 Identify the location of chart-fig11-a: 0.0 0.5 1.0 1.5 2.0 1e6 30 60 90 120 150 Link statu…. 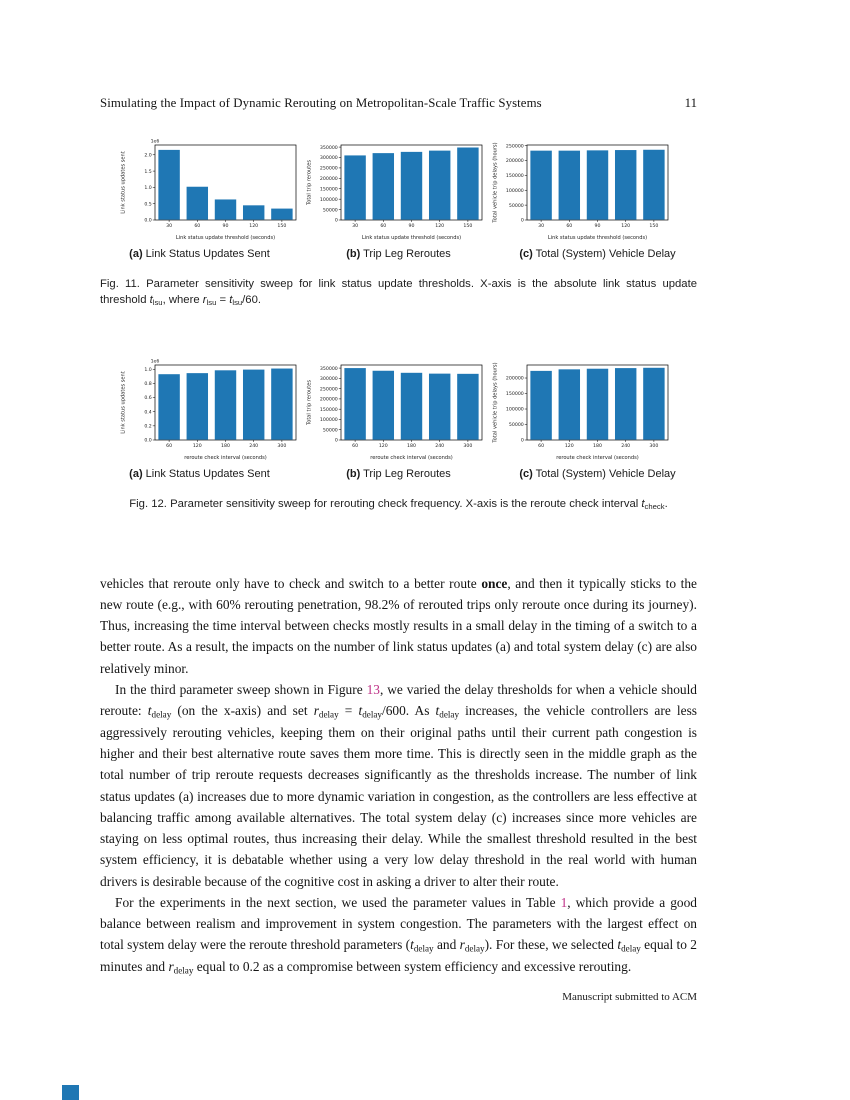
(209, 188).